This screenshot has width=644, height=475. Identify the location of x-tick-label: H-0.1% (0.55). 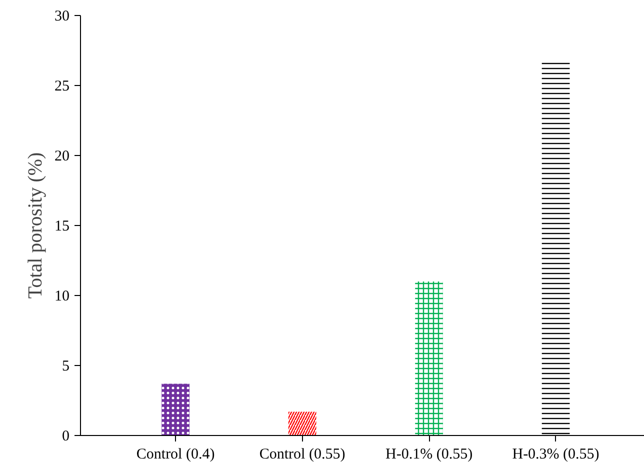
(429, 454).